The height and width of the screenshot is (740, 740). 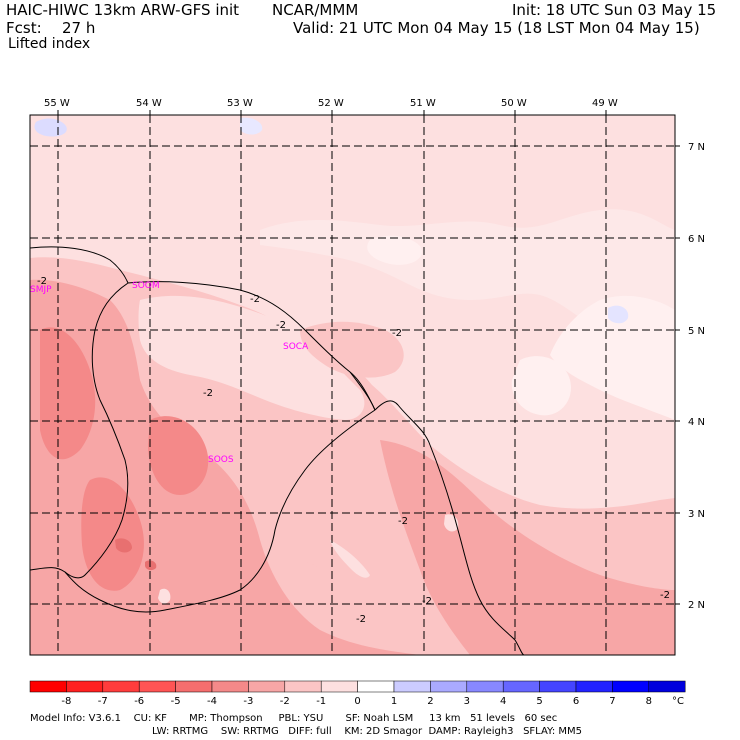 What do you see at coordinates (423, 103) in the screenshot?
I see `lon-label-51w: 51 W` at bounding box center [423, 103].